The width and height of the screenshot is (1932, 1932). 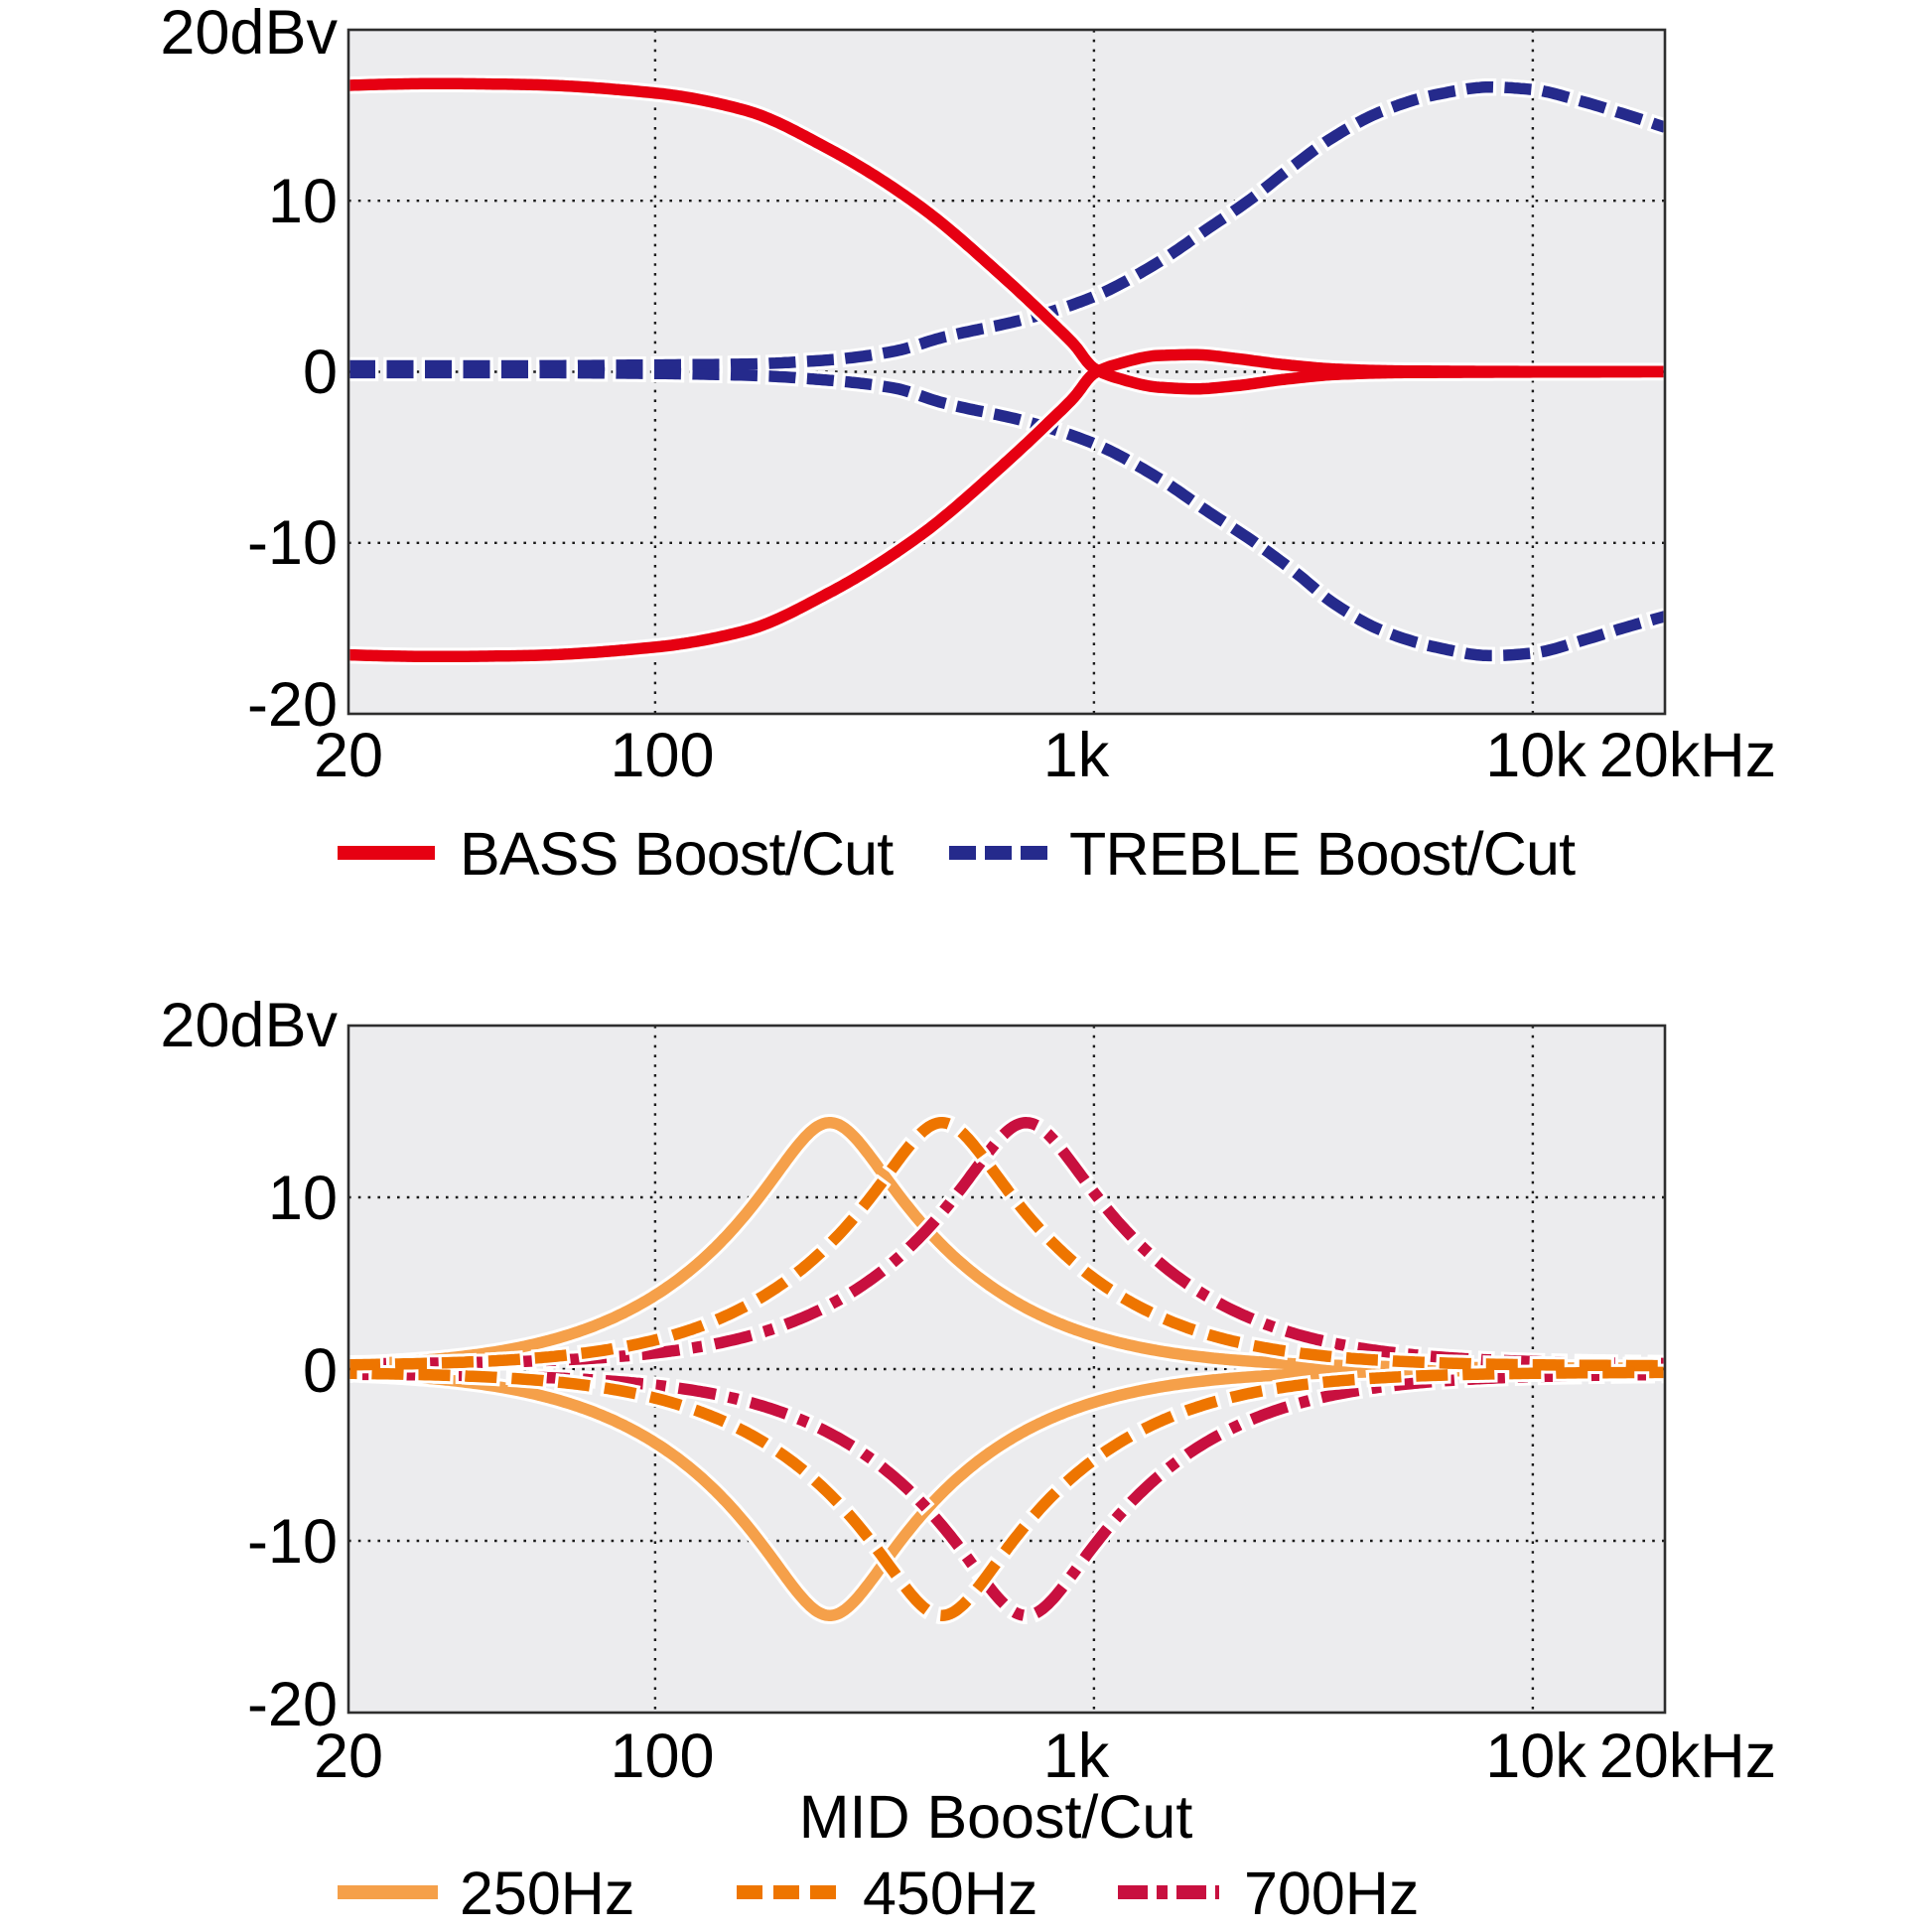 I want to click on svg-text: 700Hz, so click(x=1332, y=1894).